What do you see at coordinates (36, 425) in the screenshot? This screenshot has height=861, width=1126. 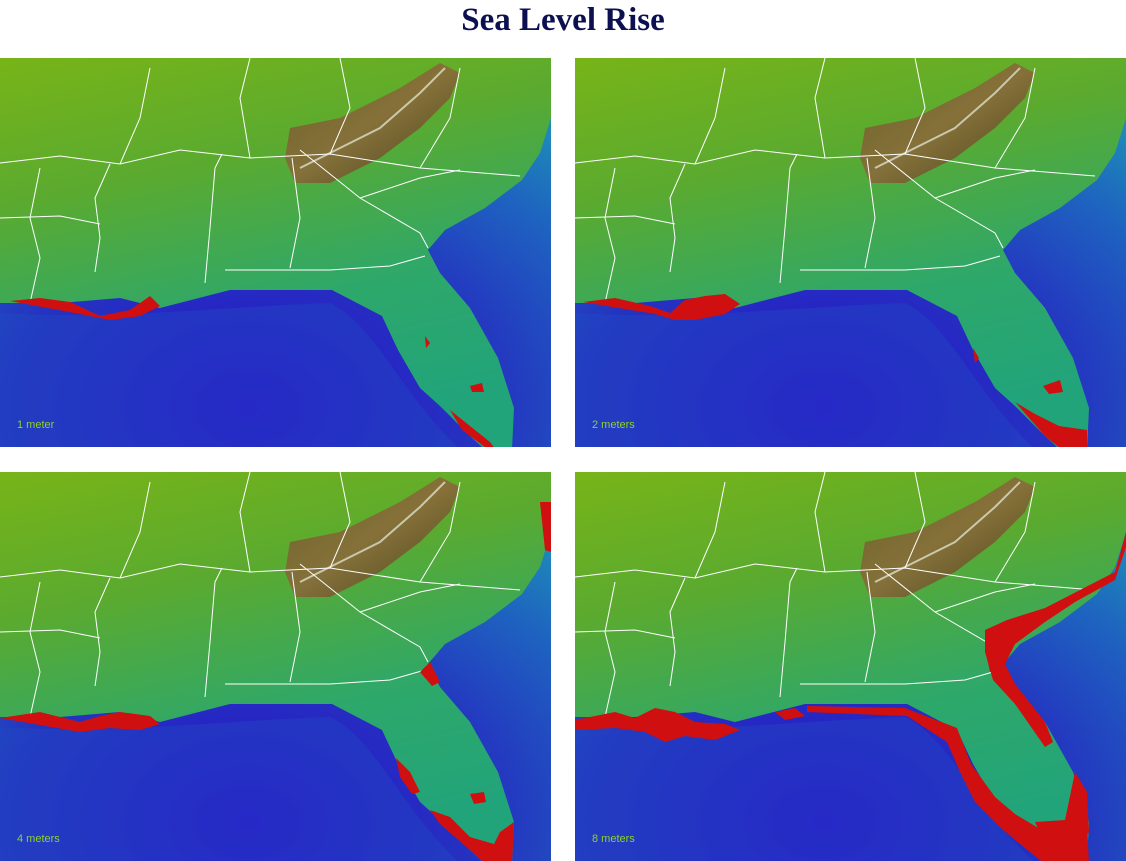 I see `panel-label: 1 meter` at bounding box center [36, 425].